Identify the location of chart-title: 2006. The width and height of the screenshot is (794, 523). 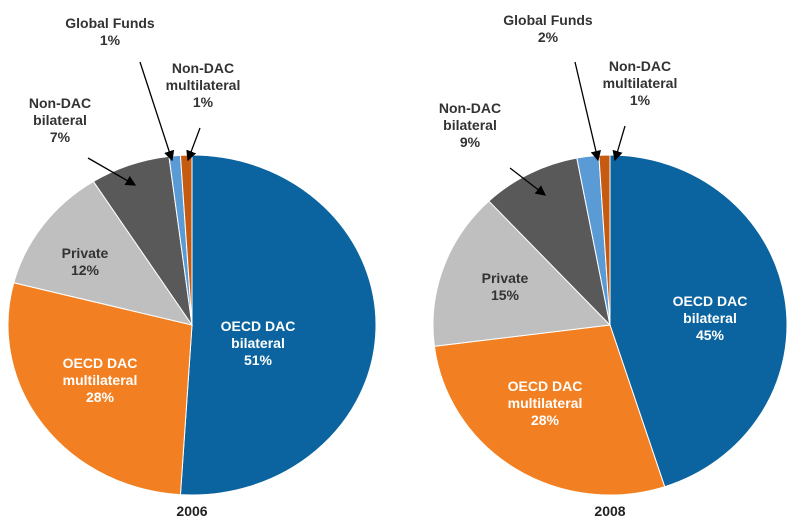
(192, 511).